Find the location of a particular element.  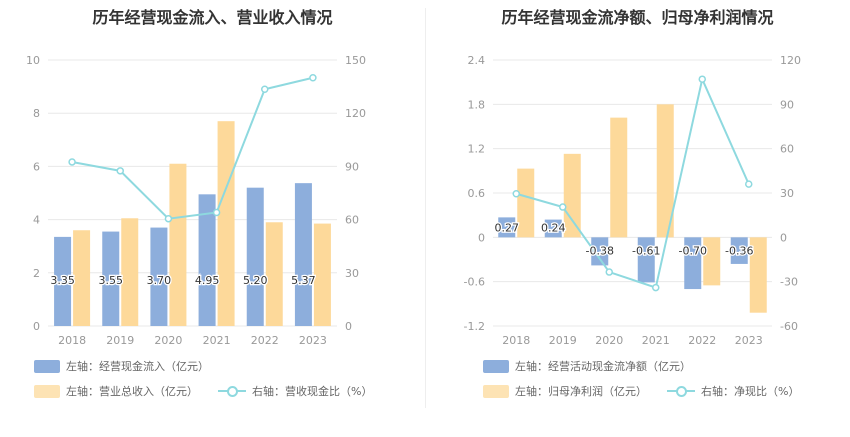

y-right-tick-label: 120 is located at coordinates (790, 60).